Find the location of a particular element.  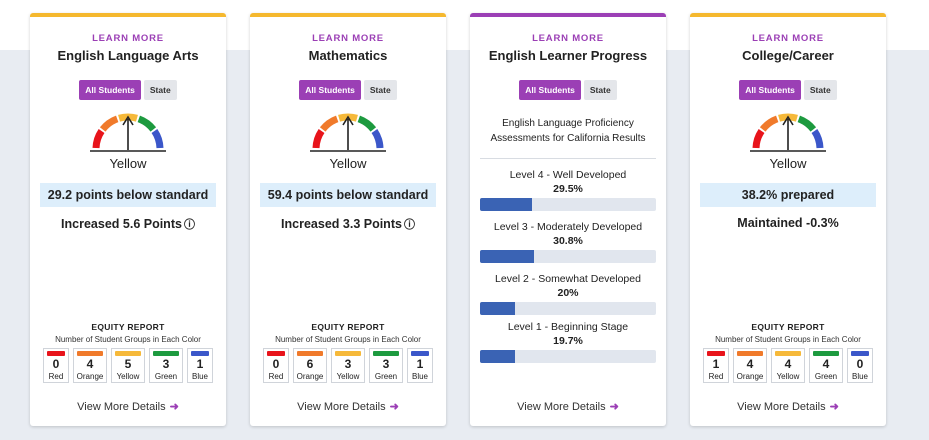

equity-box-green: 3 Green is located at coordinates (166, 365).